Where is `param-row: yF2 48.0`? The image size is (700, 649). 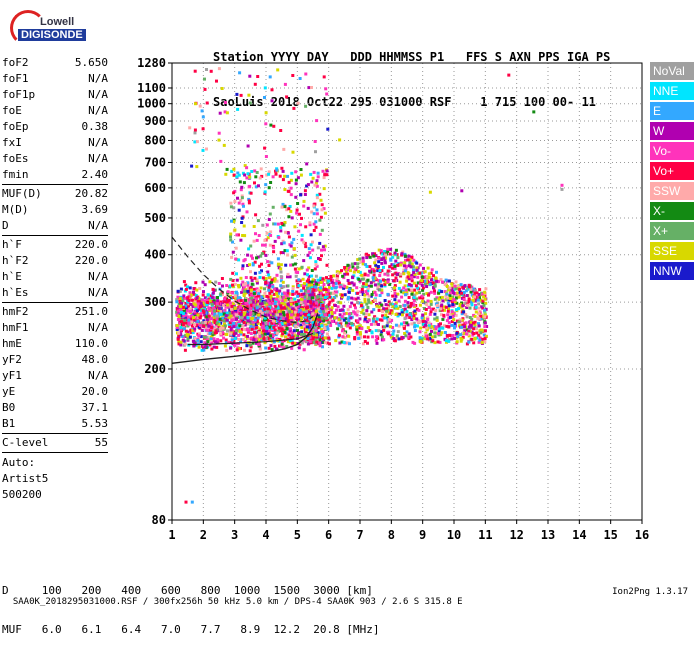 param-row: yF2 48.0 is located at coordinates (55, 360).